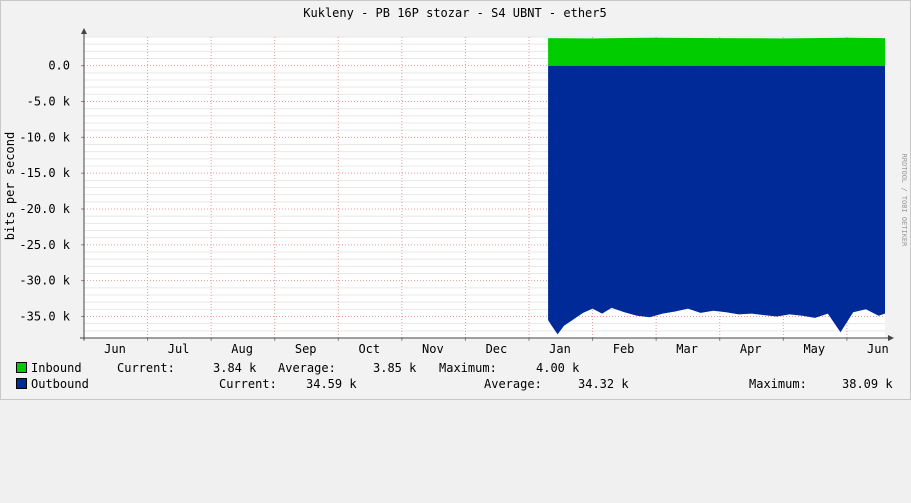 This screenshot has width=911, height=503. Describe the element at coordinates (624, 349) in the screenshot. I see `x-tick-label: Feb` at that location.